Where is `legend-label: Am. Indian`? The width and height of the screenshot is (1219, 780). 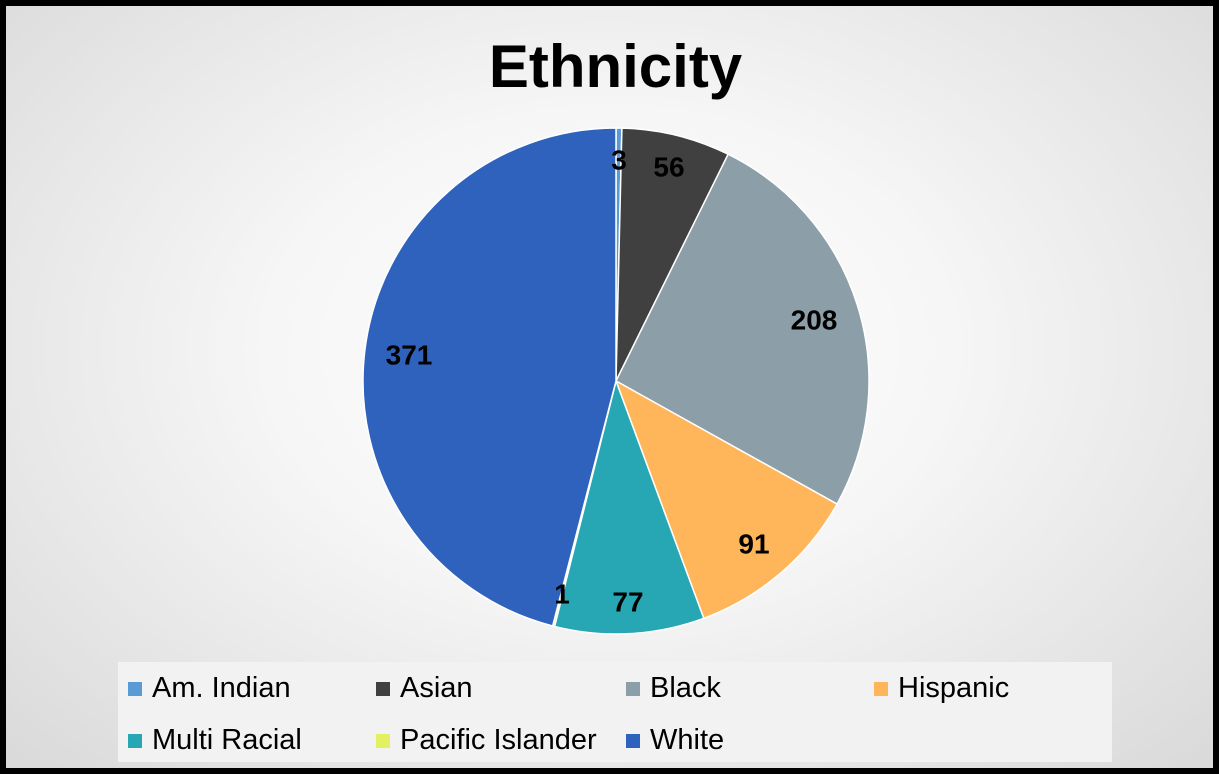 legend-label: Am. Indian is located at coordinates (221, 688).